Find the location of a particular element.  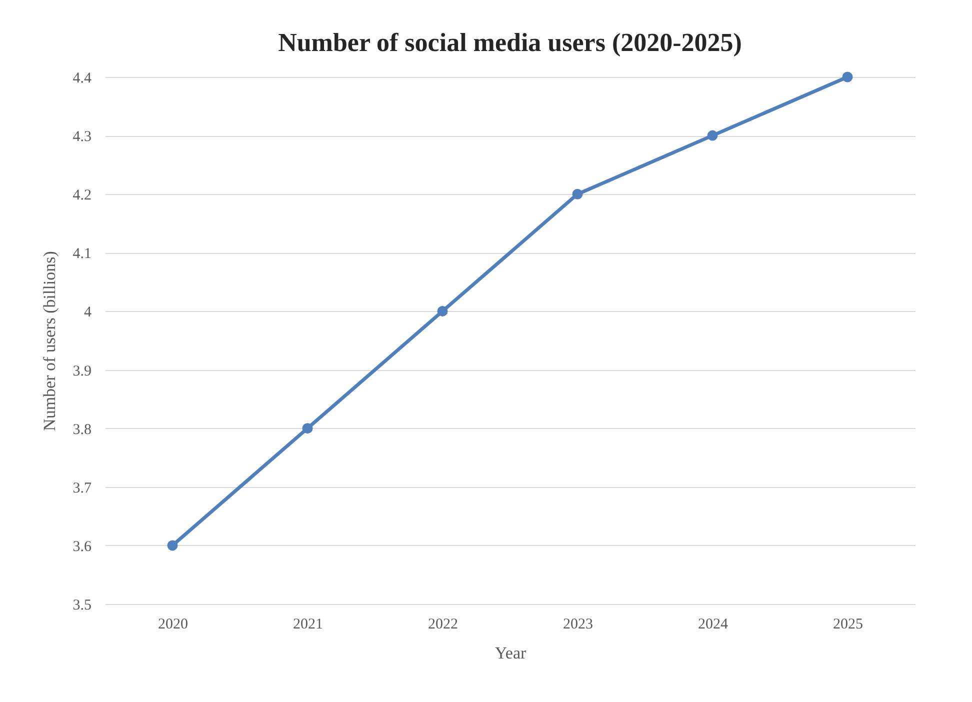

x-tick-label: 2023 is located at coordinates (578, 624).